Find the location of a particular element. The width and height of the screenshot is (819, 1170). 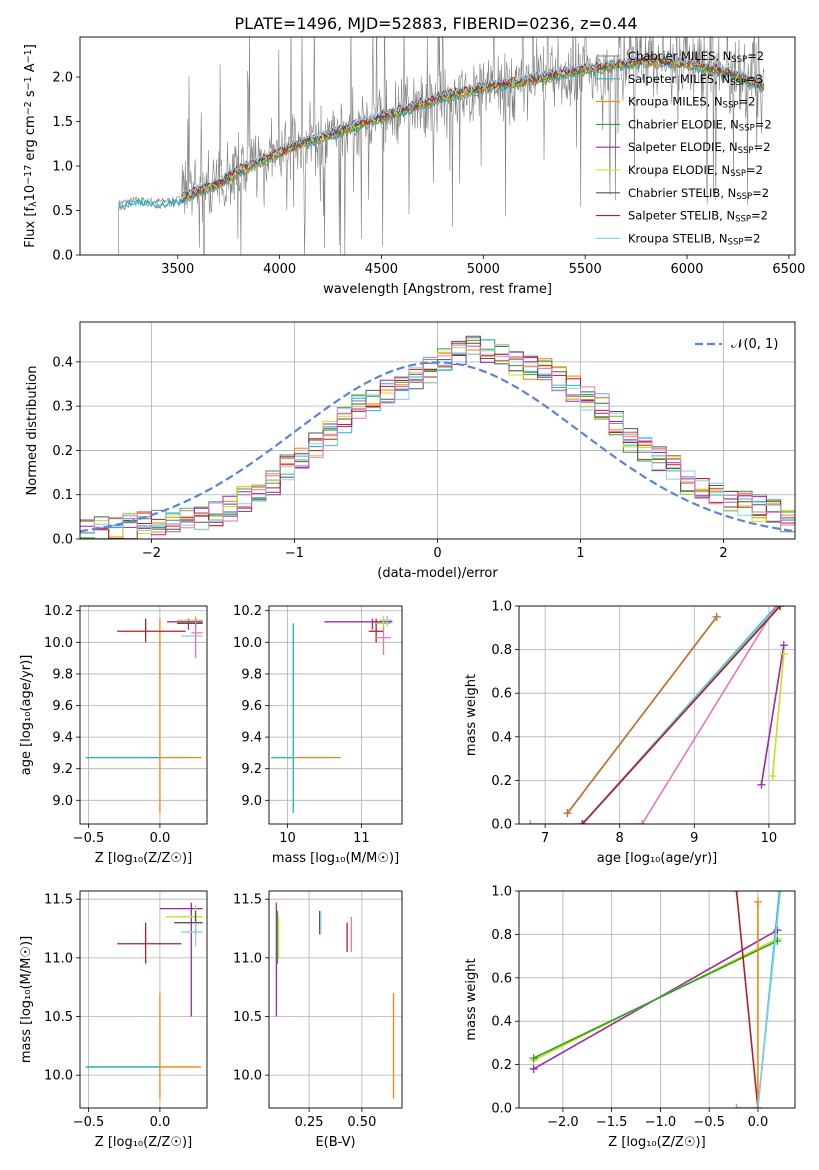

legend-text: Salpeter MILES, N is located at coordinates (679, 79).